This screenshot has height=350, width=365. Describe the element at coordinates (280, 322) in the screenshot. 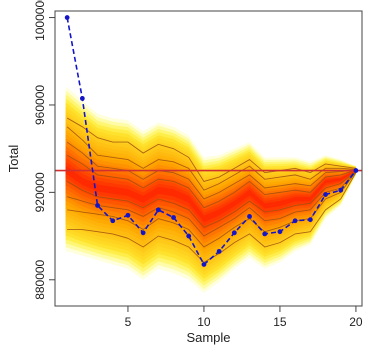

I see `x-tick-label: 15` at that location.